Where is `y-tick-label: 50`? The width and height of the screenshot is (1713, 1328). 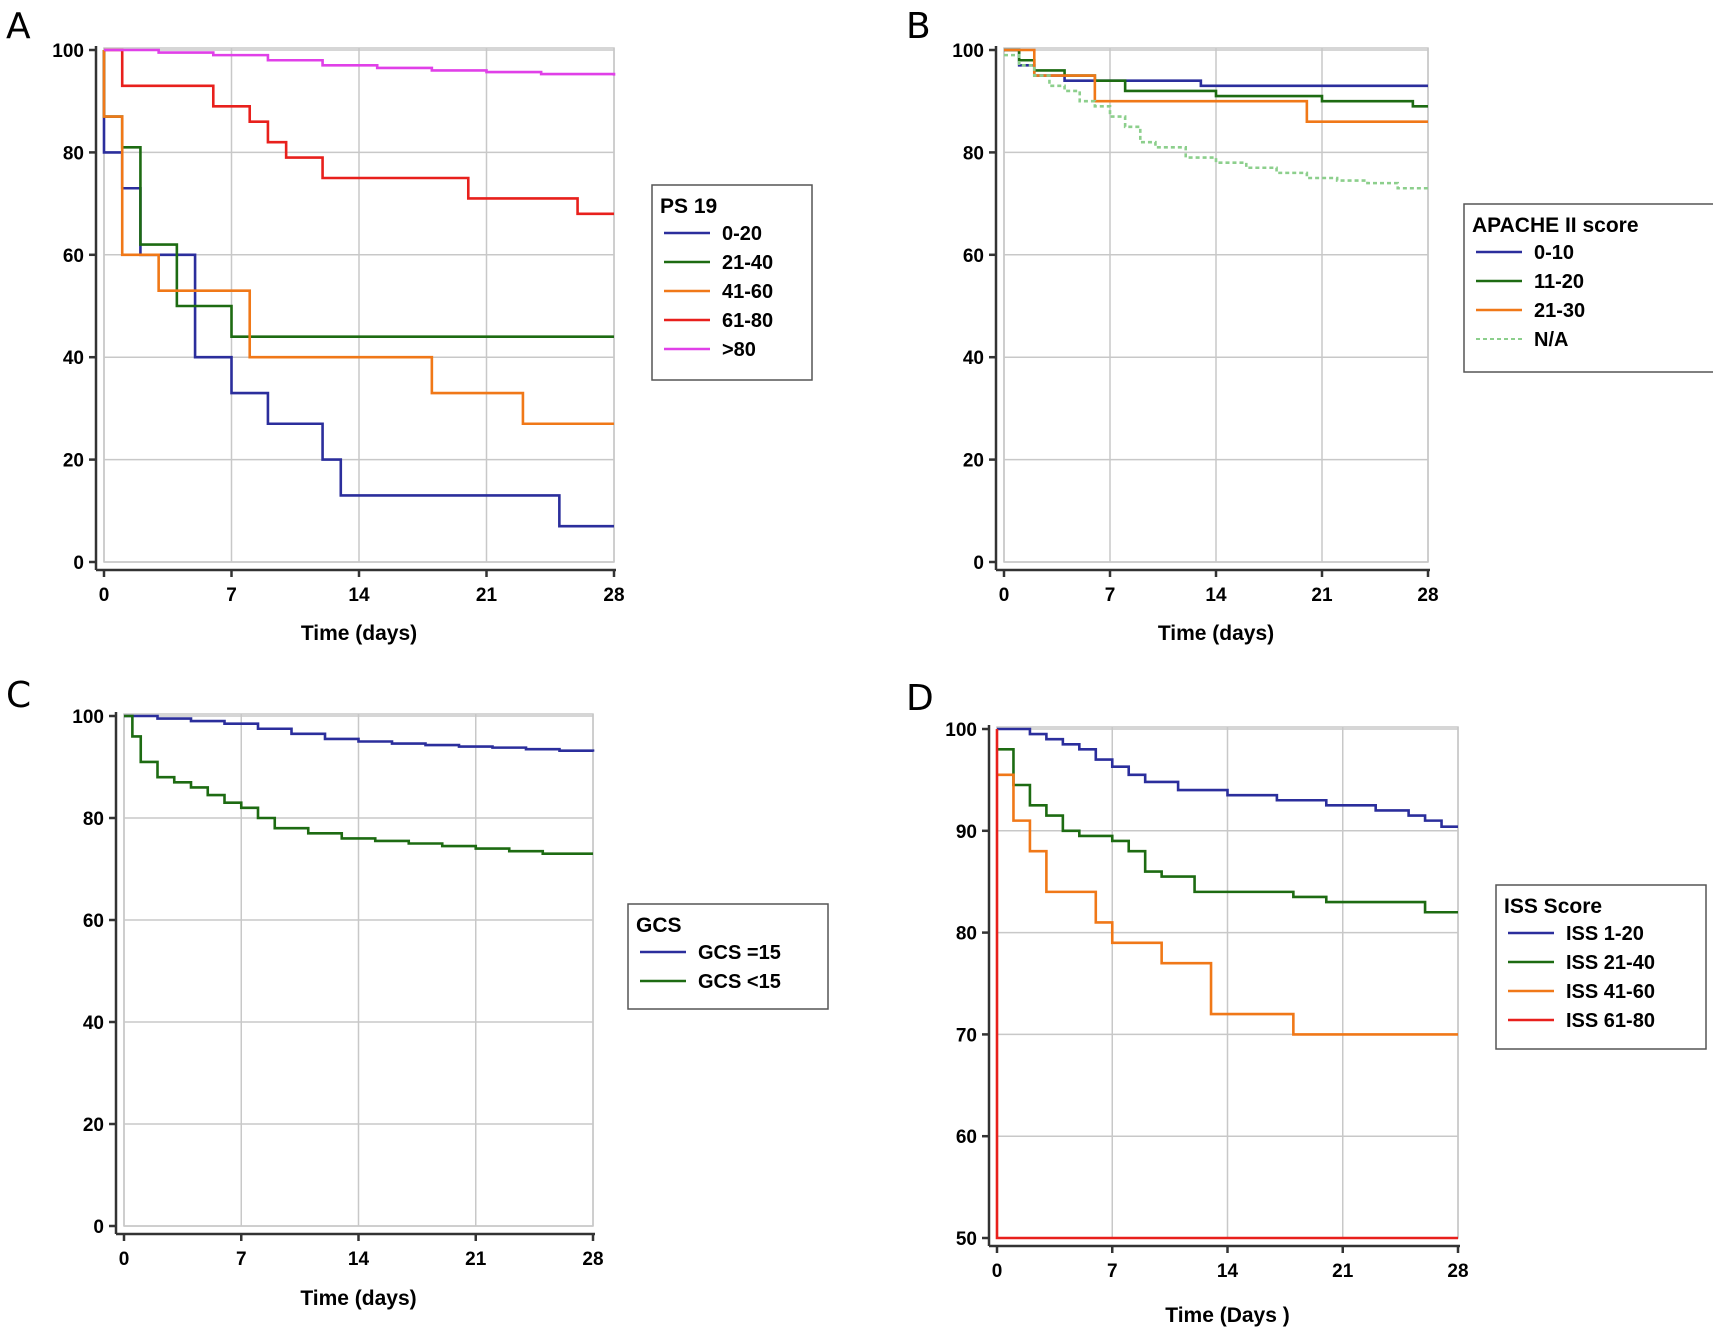 y-tick-label: 50 is located at coordinates (966, 1239).